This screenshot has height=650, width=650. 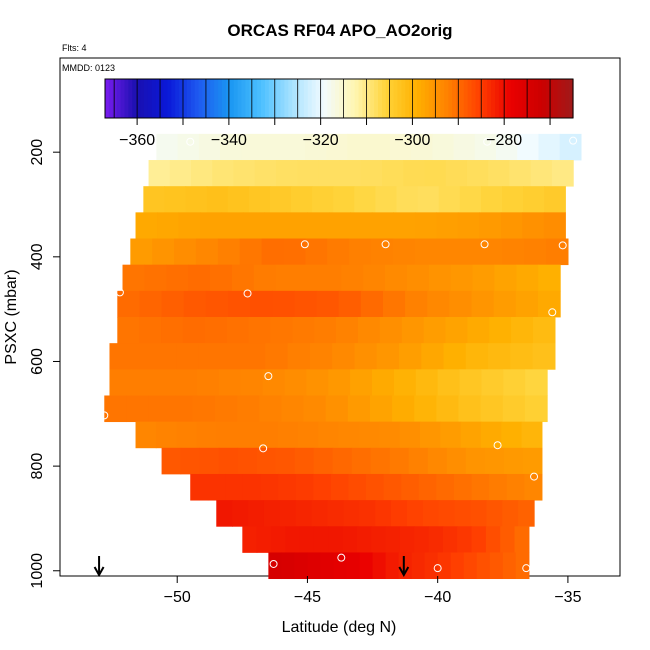 What do you see at coordinates (339, 30) in the screenshot?
I see `chart-title: ORCAS RF04 APO_AO2orig` at bounding box center [339, 30].